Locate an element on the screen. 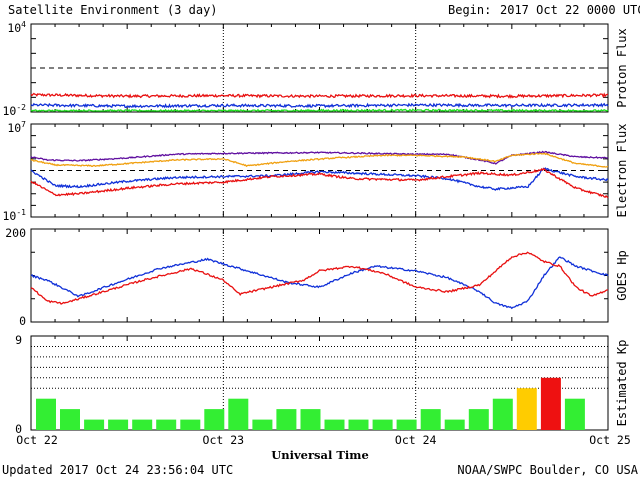 The width and height of the screenshot is (640, 480). x-tick-label: Oct 25 is located at coordinates (610, 440).